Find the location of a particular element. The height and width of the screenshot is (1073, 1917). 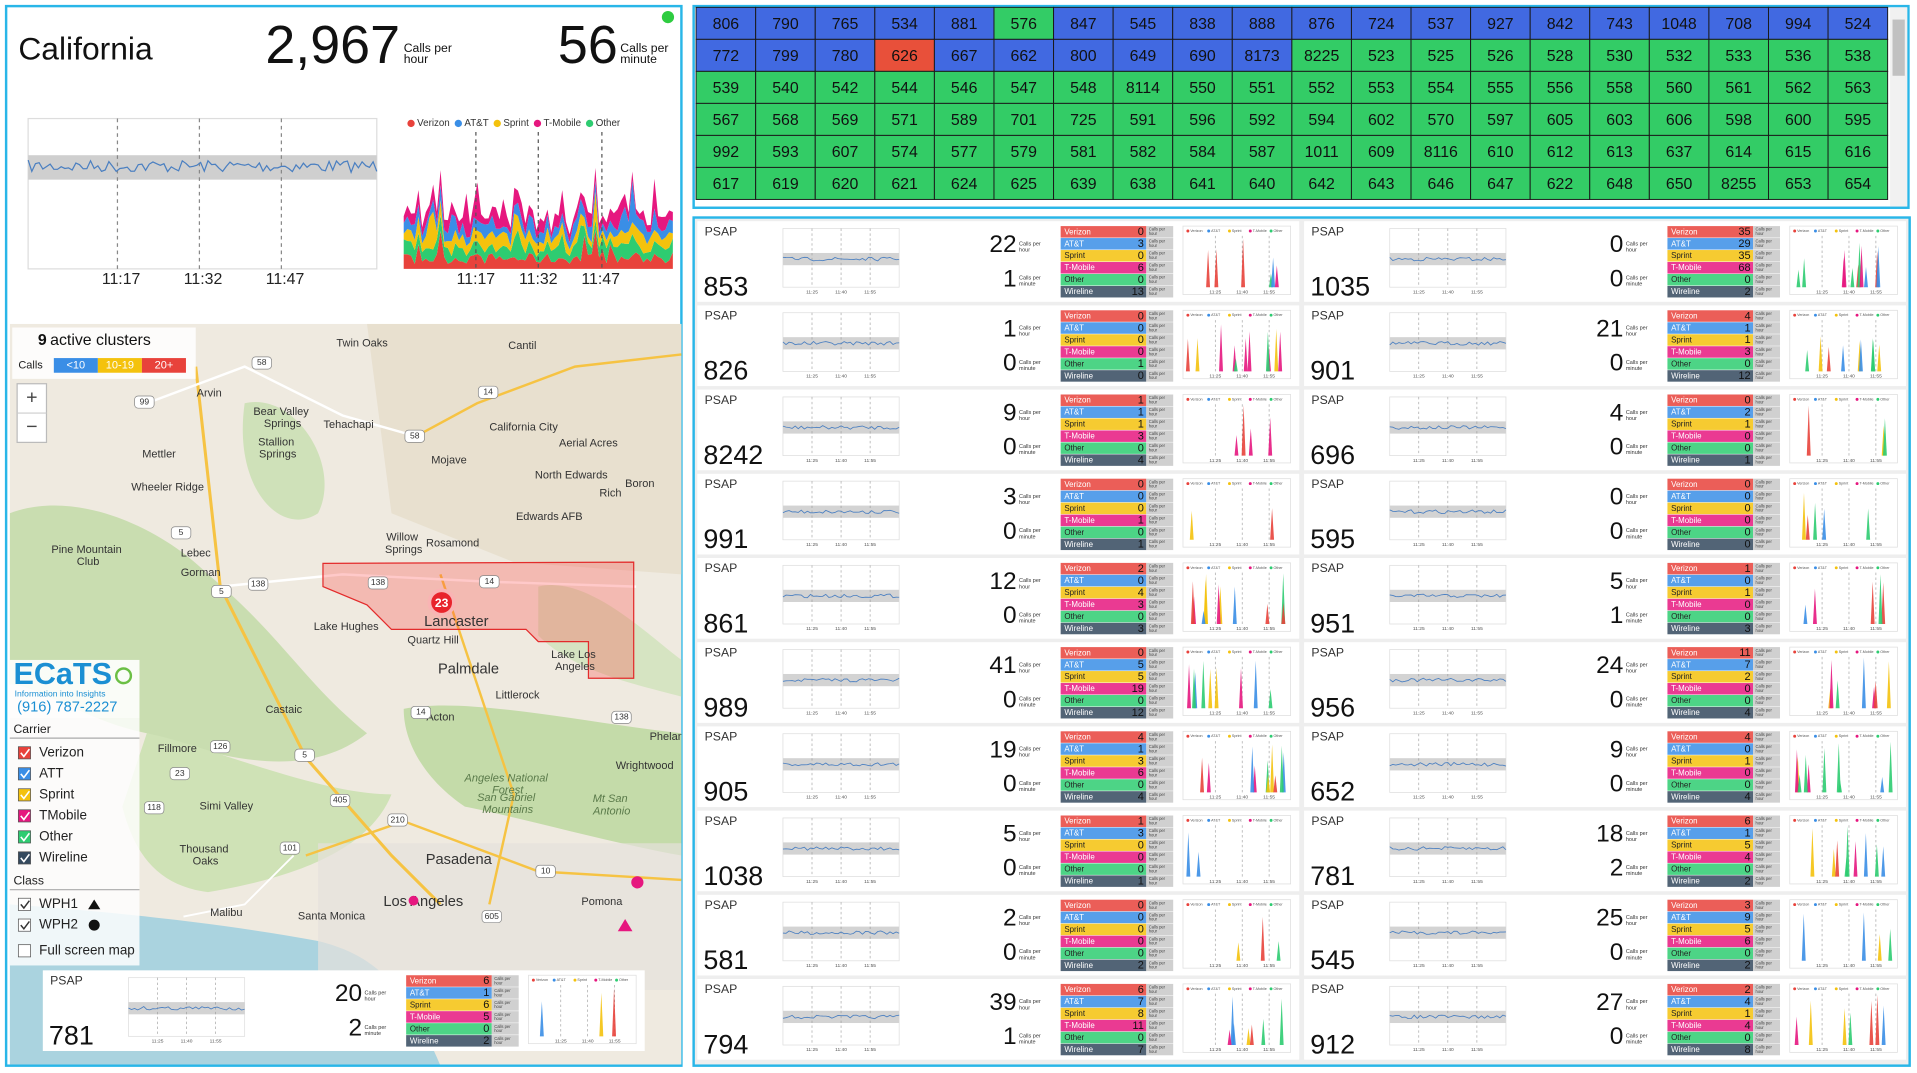

psap-number: 905 is located at coordinates (725, 792).